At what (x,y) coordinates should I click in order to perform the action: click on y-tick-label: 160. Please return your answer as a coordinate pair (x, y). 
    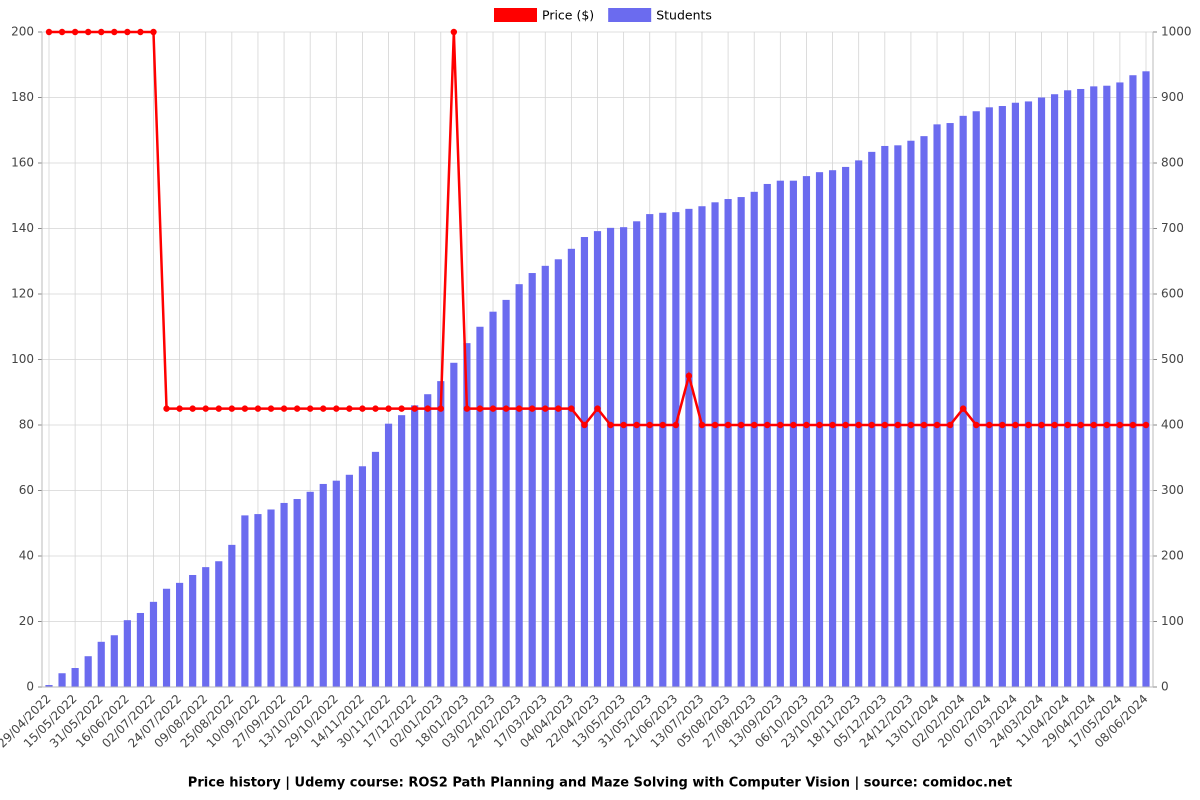
    Looking at the image, I should click on (22, 163).